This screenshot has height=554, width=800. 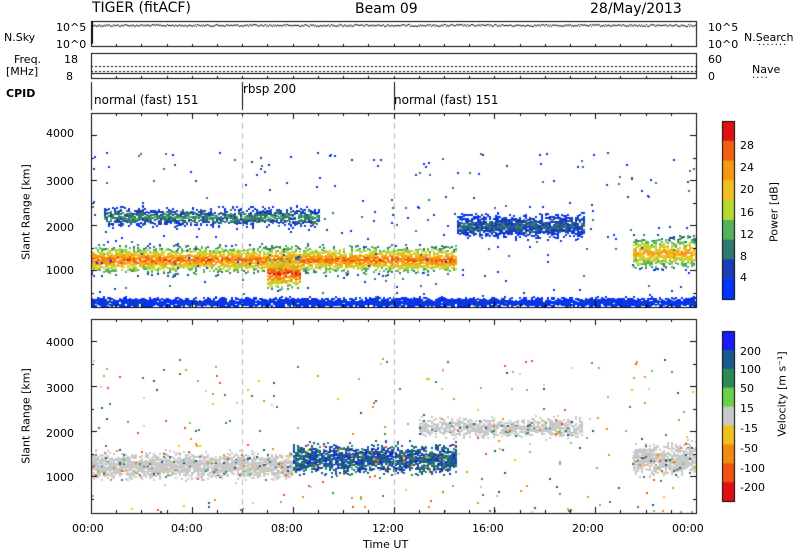 I want to click on vel-cb-50: 50, so click(x=747, y=388).